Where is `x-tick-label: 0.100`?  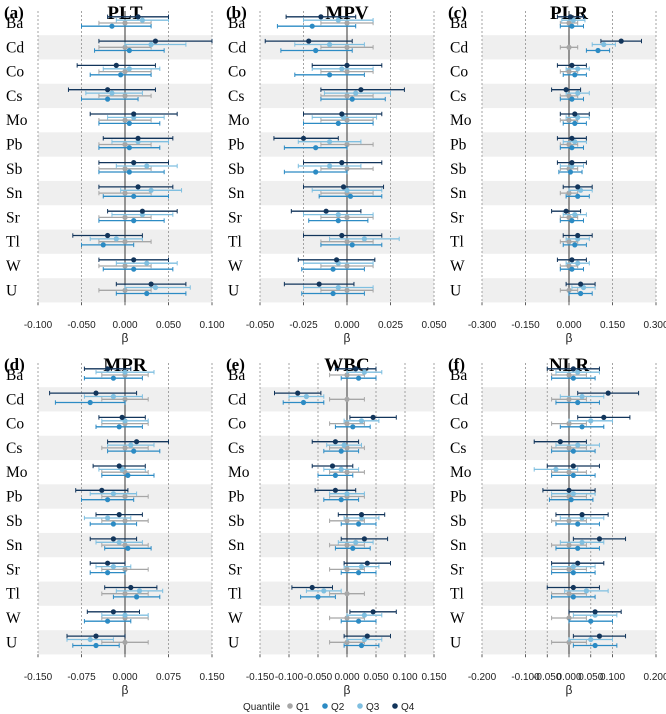 x-tick-label: 0.100 is located at coordinates (404, 677).